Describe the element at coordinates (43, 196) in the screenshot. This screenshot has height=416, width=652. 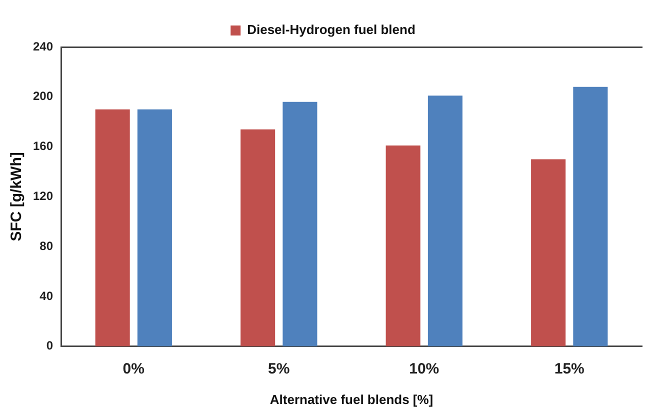
I see `y-tick-label: 120` at that location.